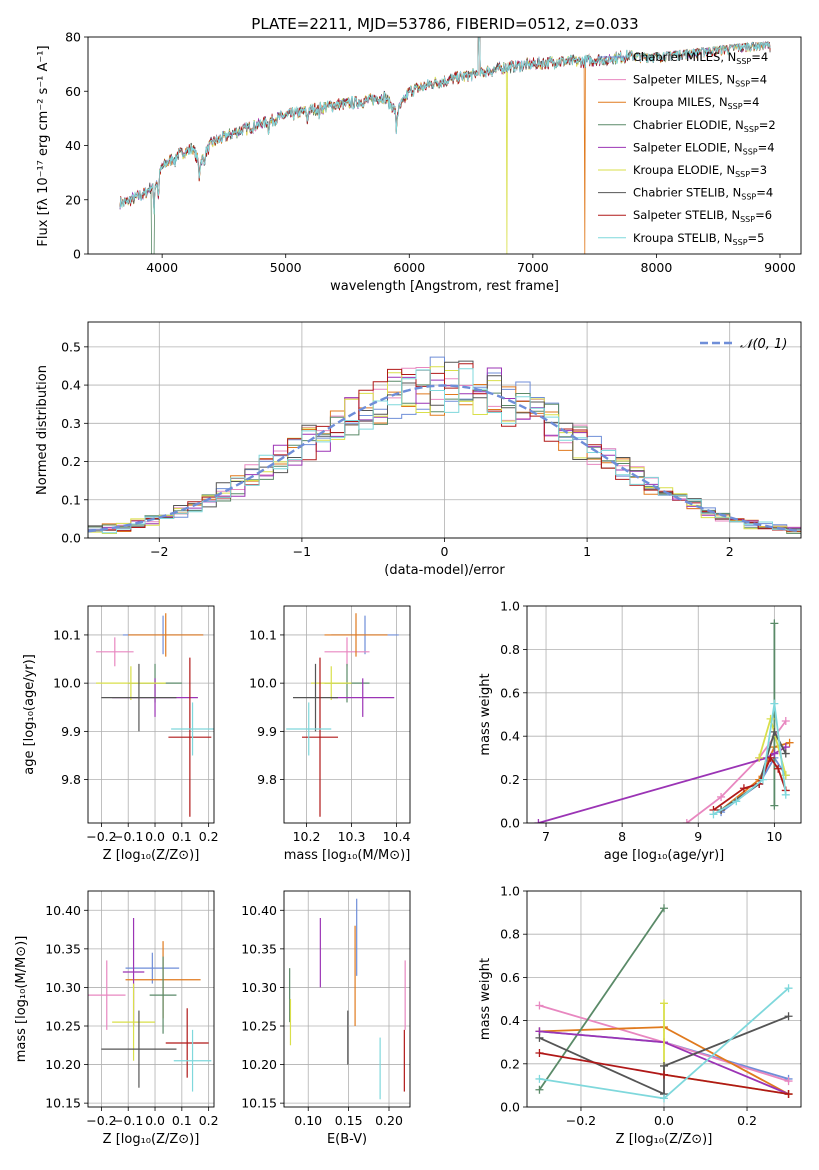  I want to click on x-axis-label: wavelength [Angstrom, rest frame], so click(444, 286).